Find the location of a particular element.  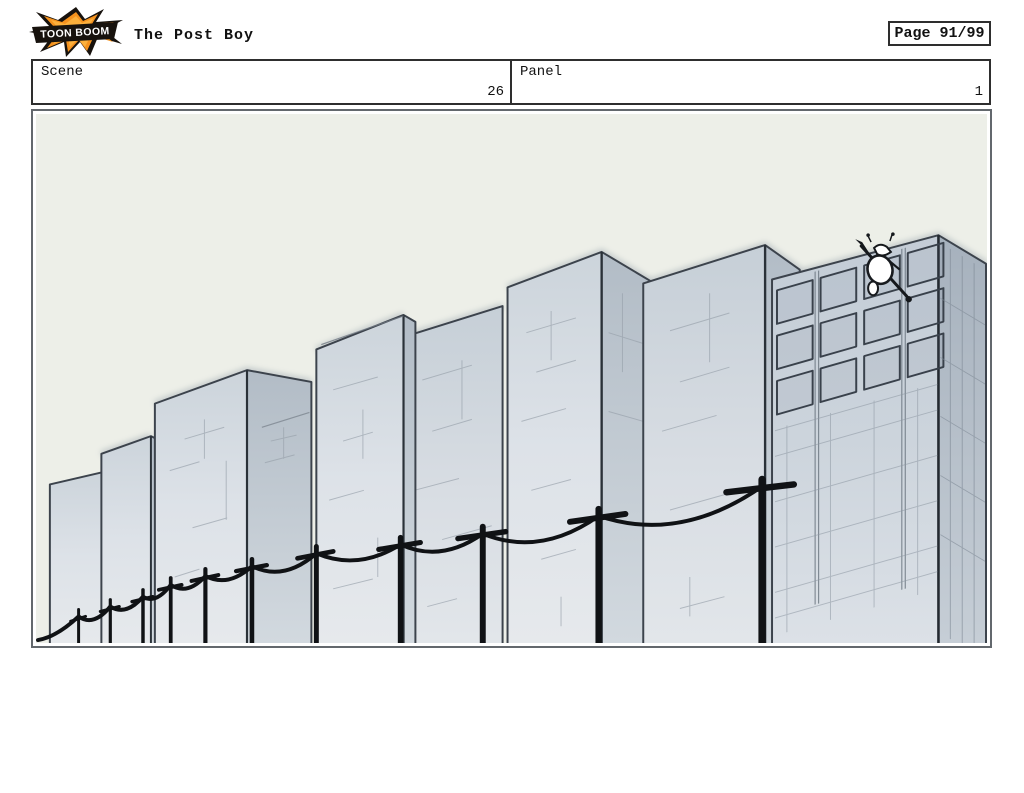

power-line is located at coordinates (400, 563).